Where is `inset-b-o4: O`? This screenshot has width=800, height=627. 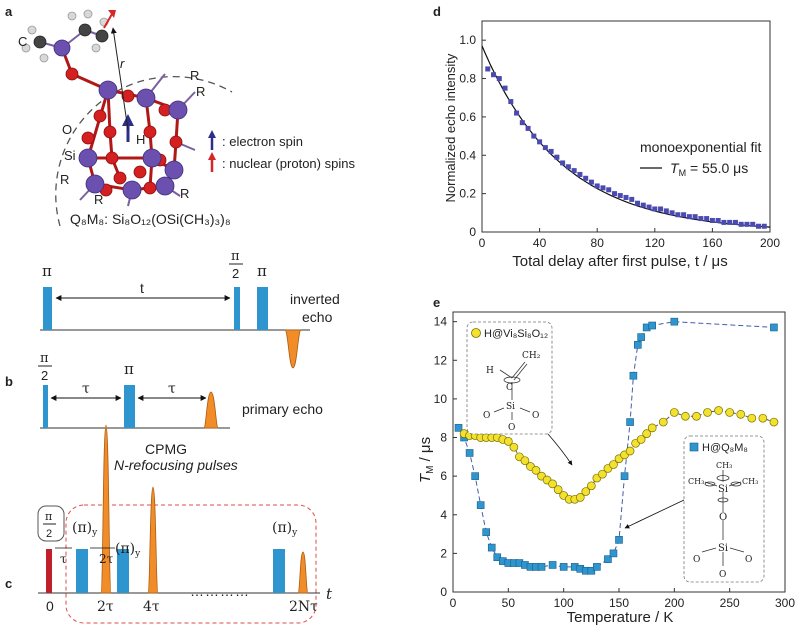 inset-b-o4: O is located at coordinates (748, 560).